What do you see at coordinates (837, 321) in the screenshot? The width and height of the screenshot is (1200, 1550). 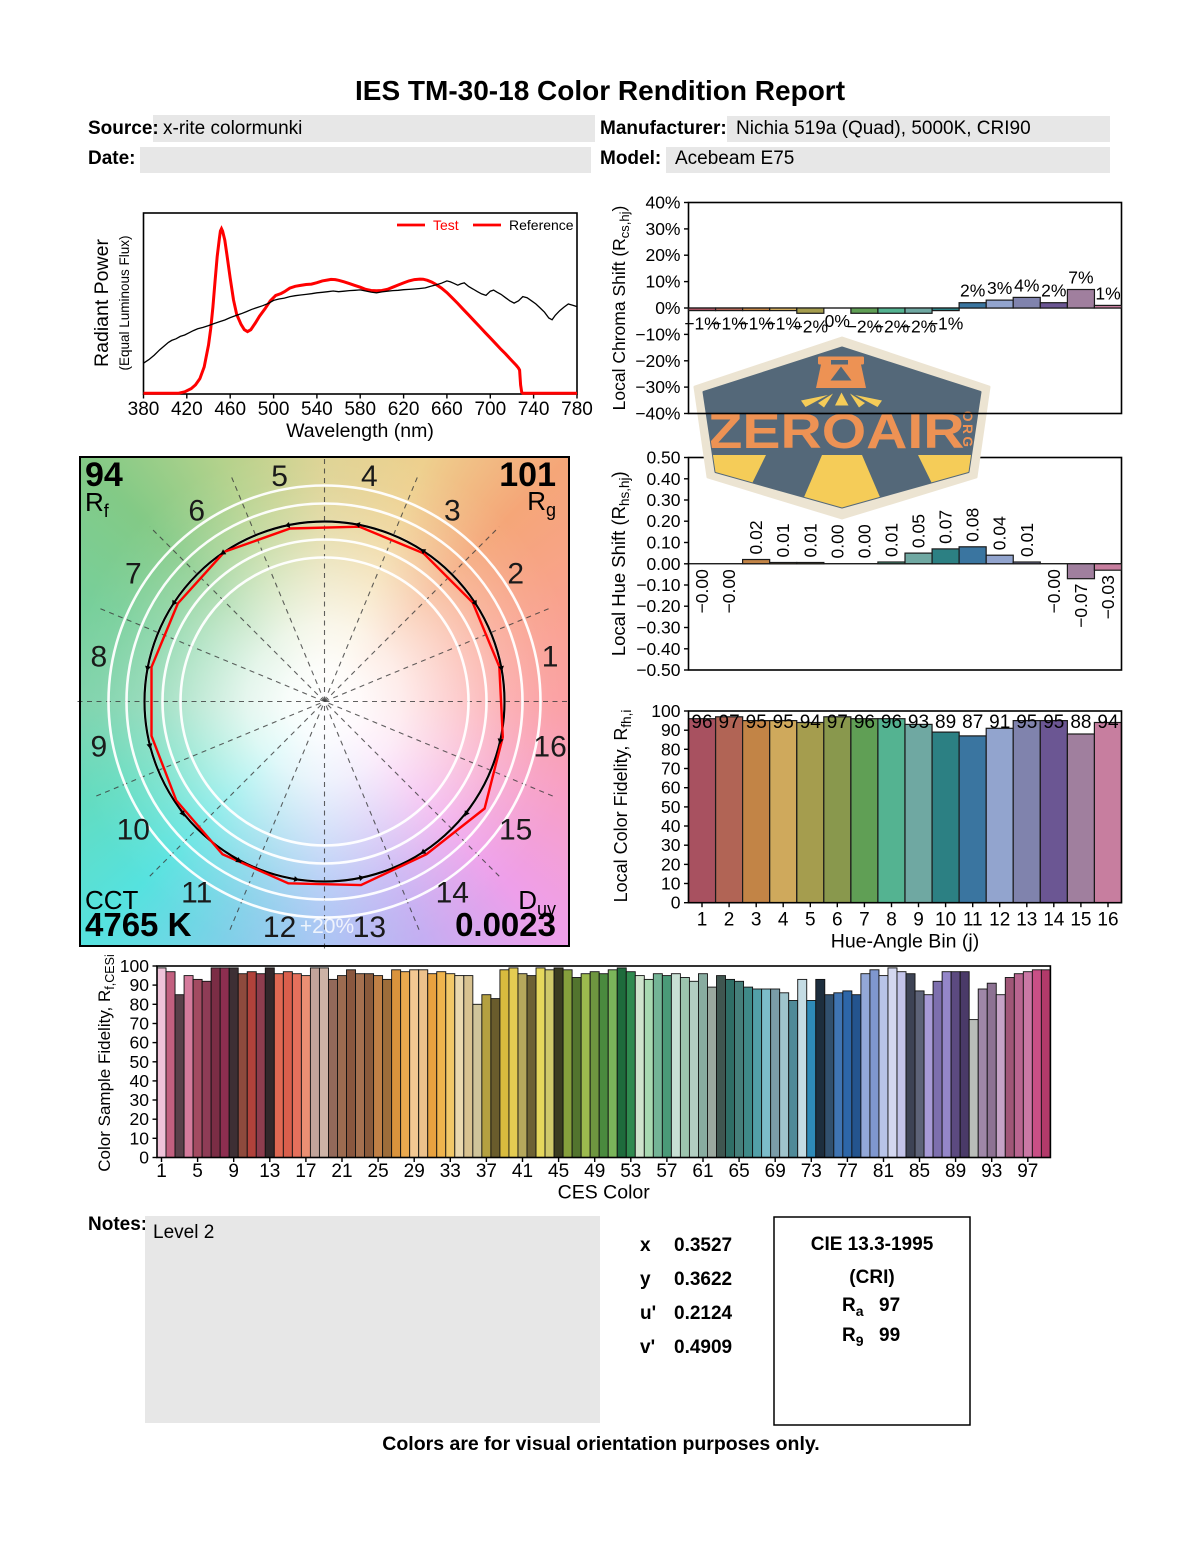 I see `svg-text: 0%` at bounding box center [837, 321].